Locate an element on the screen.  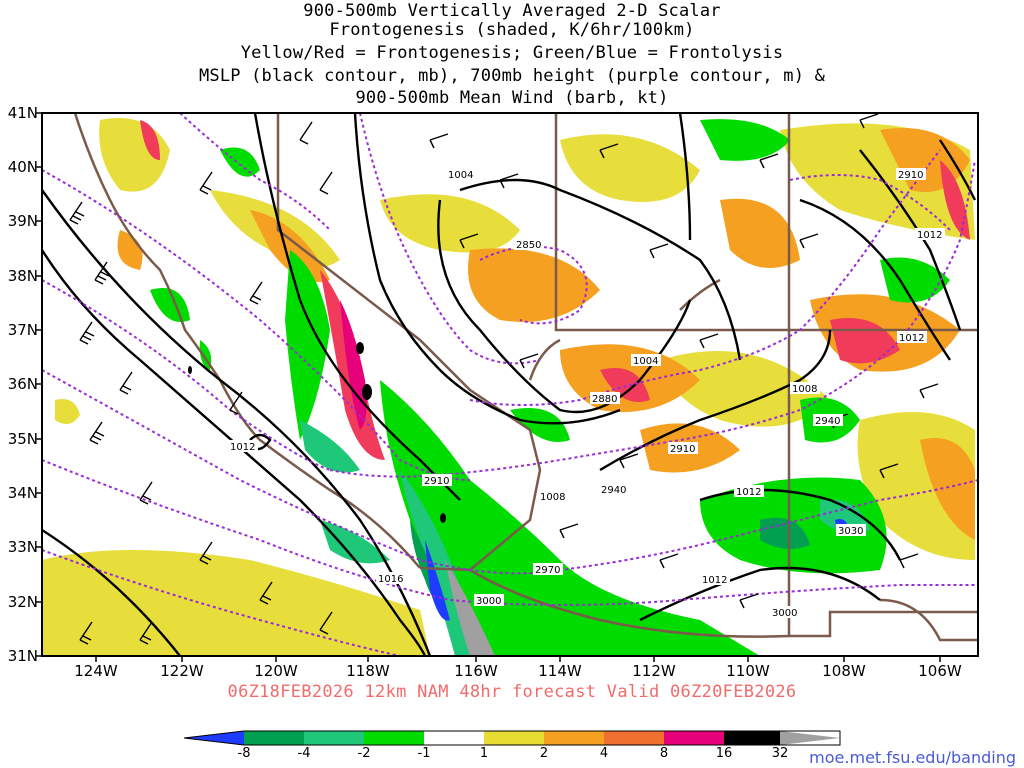
lat-label: 34N is located at coordinates (22, 493).